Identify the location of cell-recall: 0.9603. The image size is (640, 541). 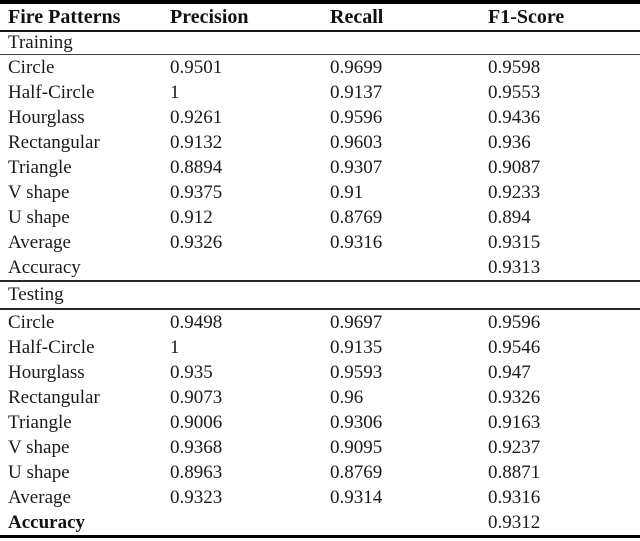
(356, 142).